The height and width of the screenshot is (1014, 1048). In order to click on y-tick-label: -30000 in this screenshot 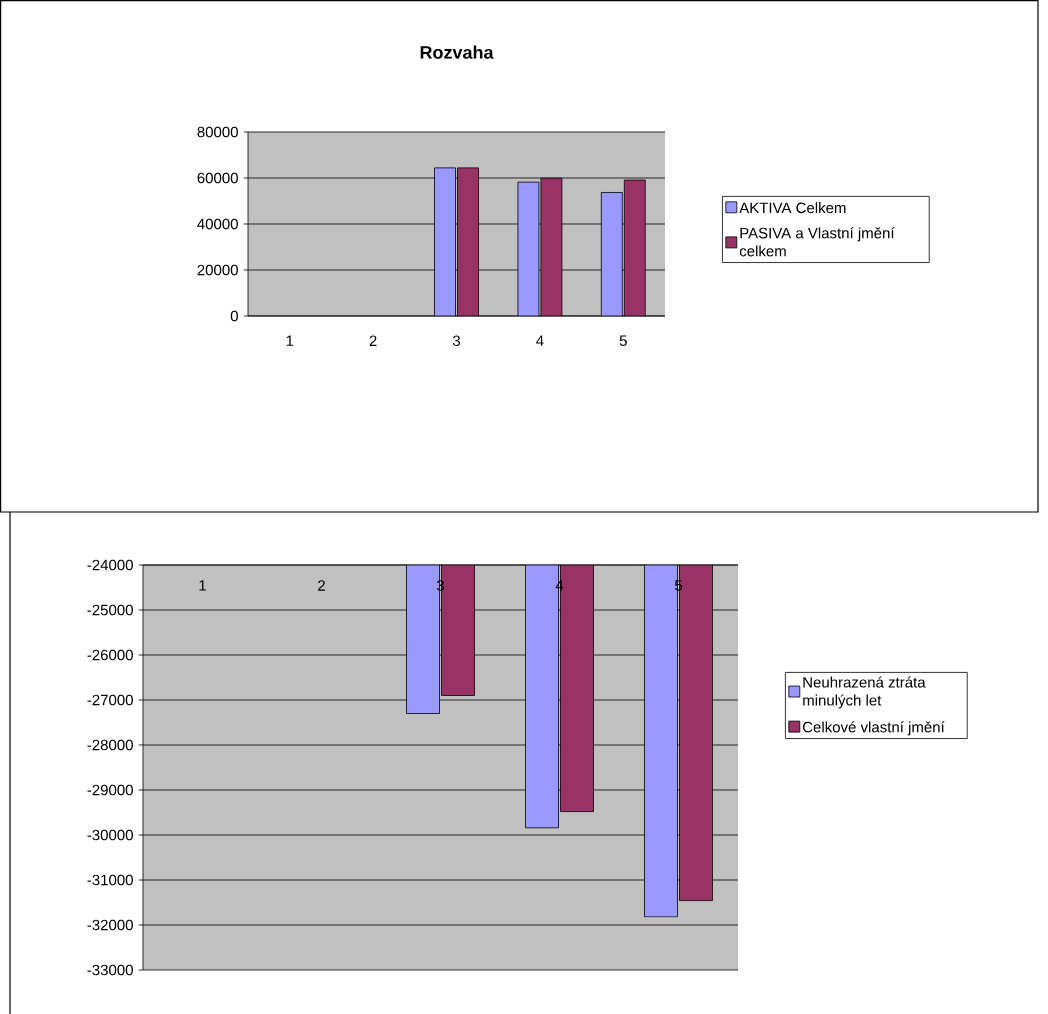, I will do `click(110, 835)`.